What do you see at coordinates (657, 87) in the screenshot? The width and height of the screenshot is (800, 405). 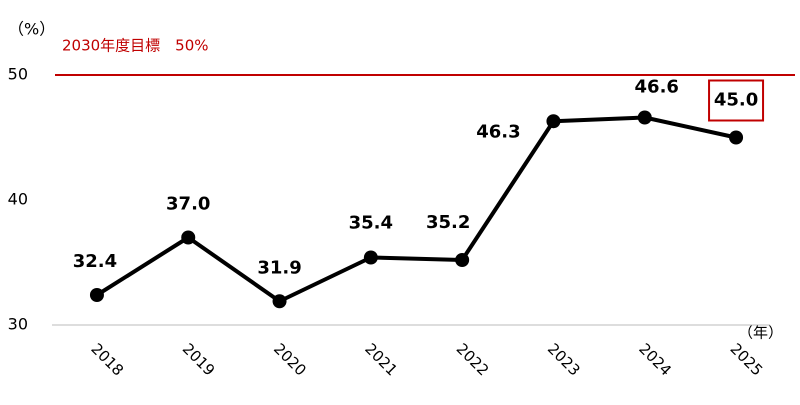 I see `value-label: 46.6` at bounding box center [657, 87].